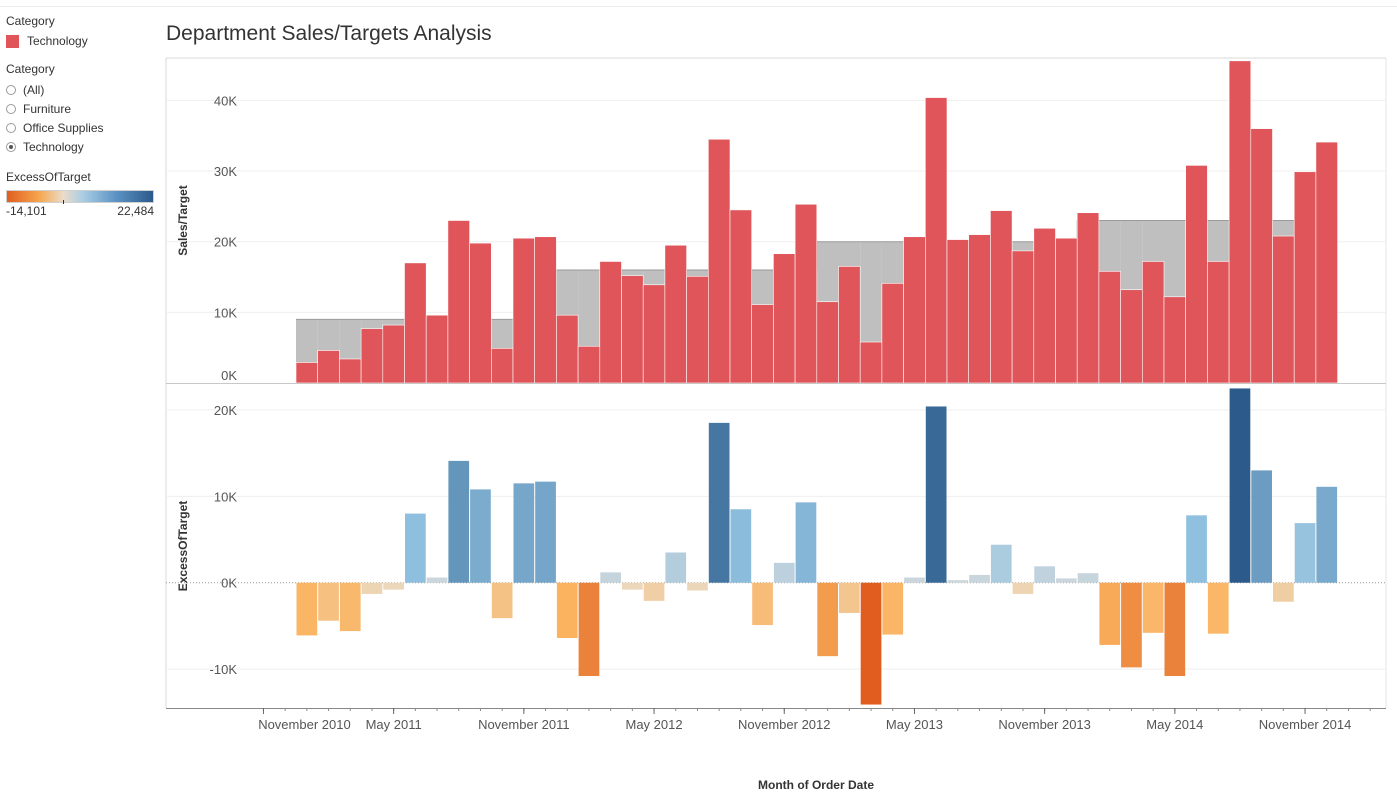  Describe the element at coordinates (224, 669) in the screenshot. I see `y-tick-label: -10K` at that location.